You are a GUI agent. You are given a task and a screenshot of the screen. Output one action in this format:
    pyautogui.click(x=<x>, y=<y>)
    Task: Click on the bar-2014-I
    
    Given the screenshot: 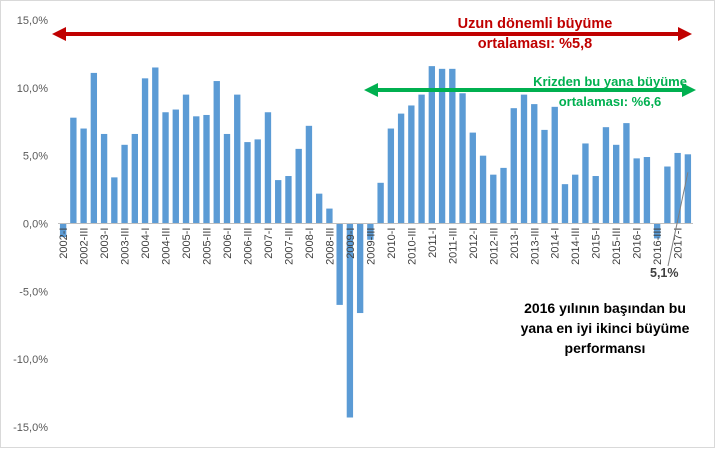 What is the action you would take?
    pyautogui.click(x=554, y=165)
    